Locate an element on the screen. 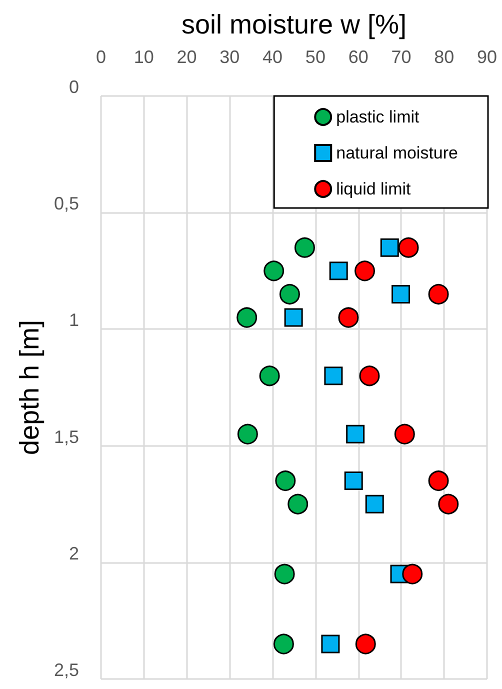 This screenshot has width=502, height=689. y-tick-label: 0 is located at coordinates (73, 87).